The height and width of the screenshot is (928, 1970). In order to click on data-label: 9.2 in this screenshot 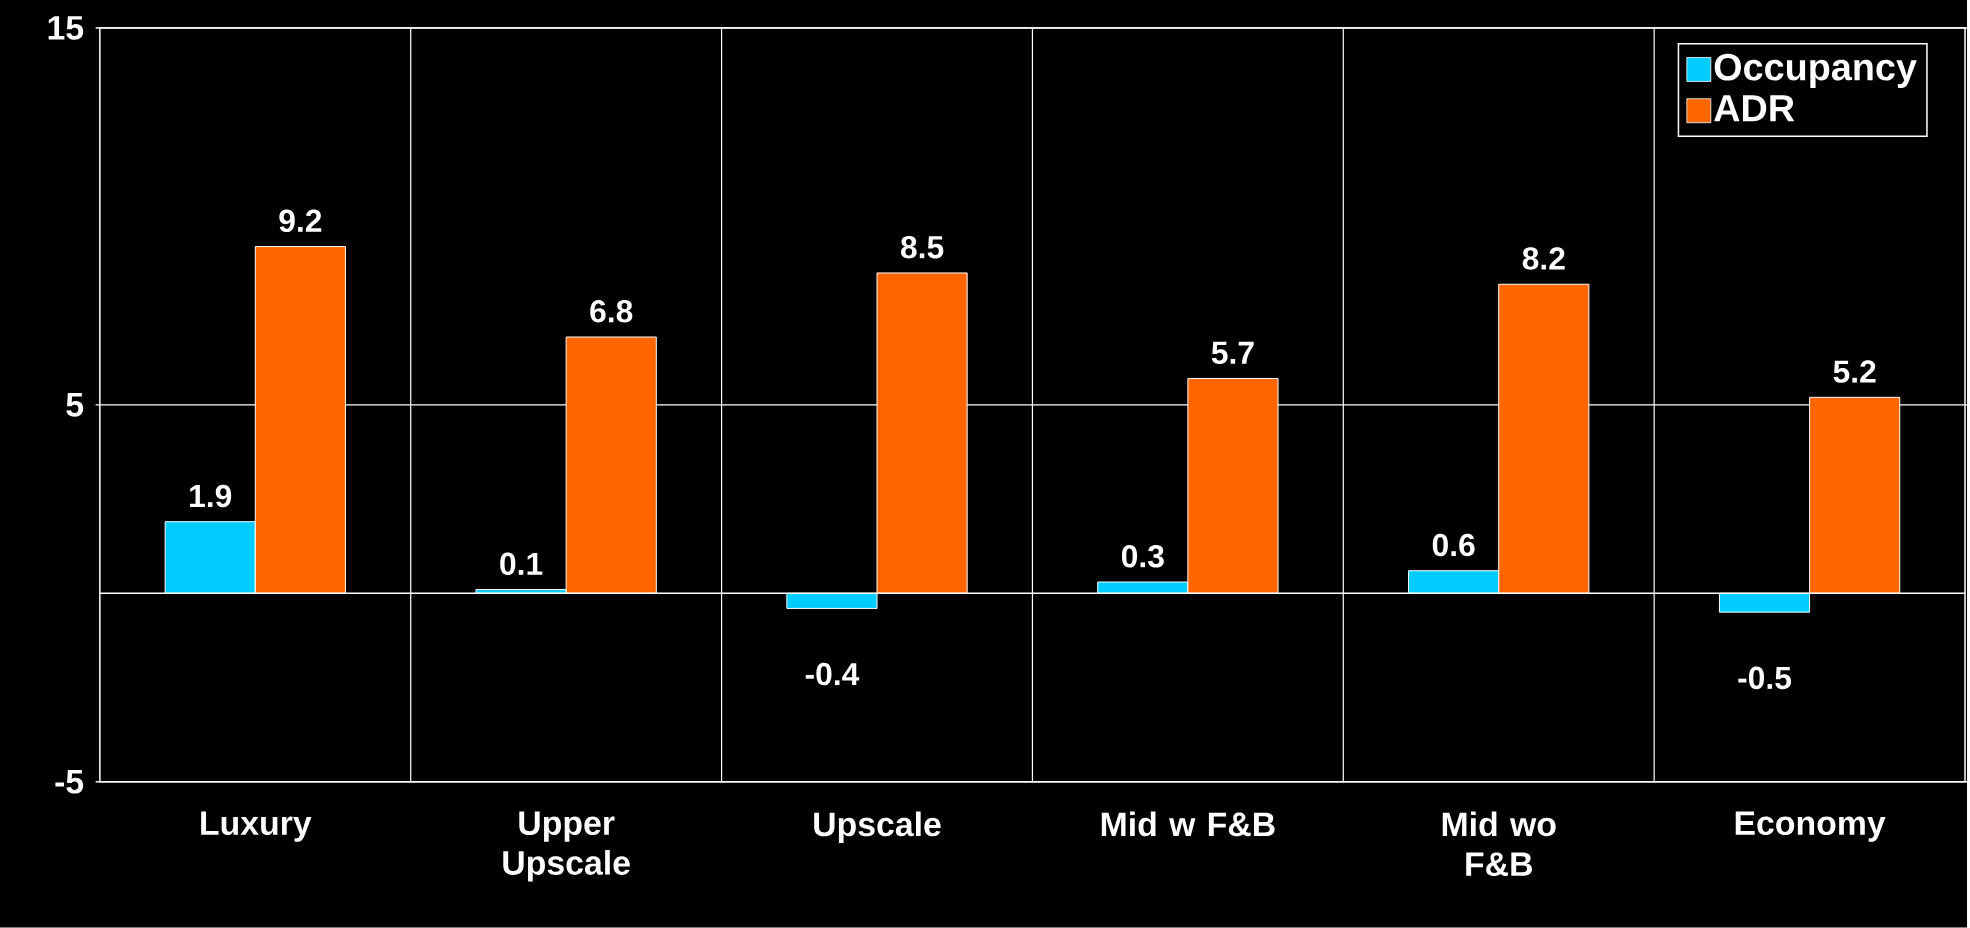, I will do `click(300, 221)`.